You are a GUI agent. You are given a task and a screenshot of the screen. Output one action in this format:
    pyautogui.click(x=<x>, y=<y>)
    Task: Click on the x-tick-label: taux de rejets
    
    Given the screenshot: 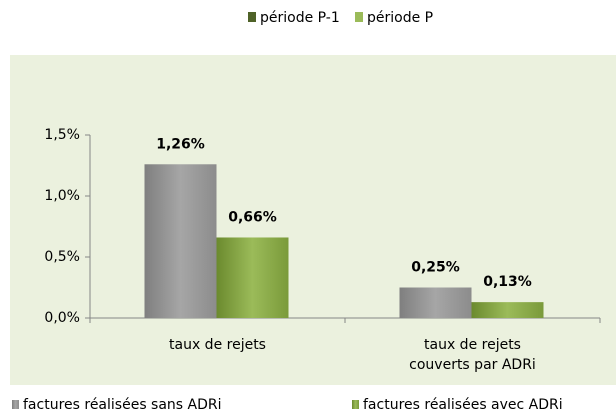 What is the action you would take?
    pyautogui.click(x=217, y=345)
    